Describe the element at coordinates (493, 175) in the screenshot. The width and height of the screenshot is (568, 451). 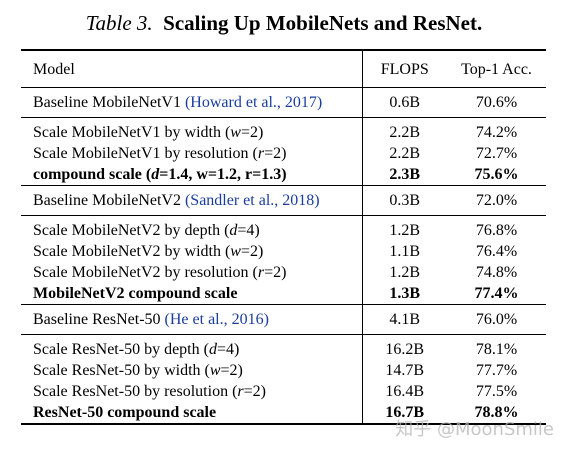
I see `accuracy-cell: 75.6%` at that location.